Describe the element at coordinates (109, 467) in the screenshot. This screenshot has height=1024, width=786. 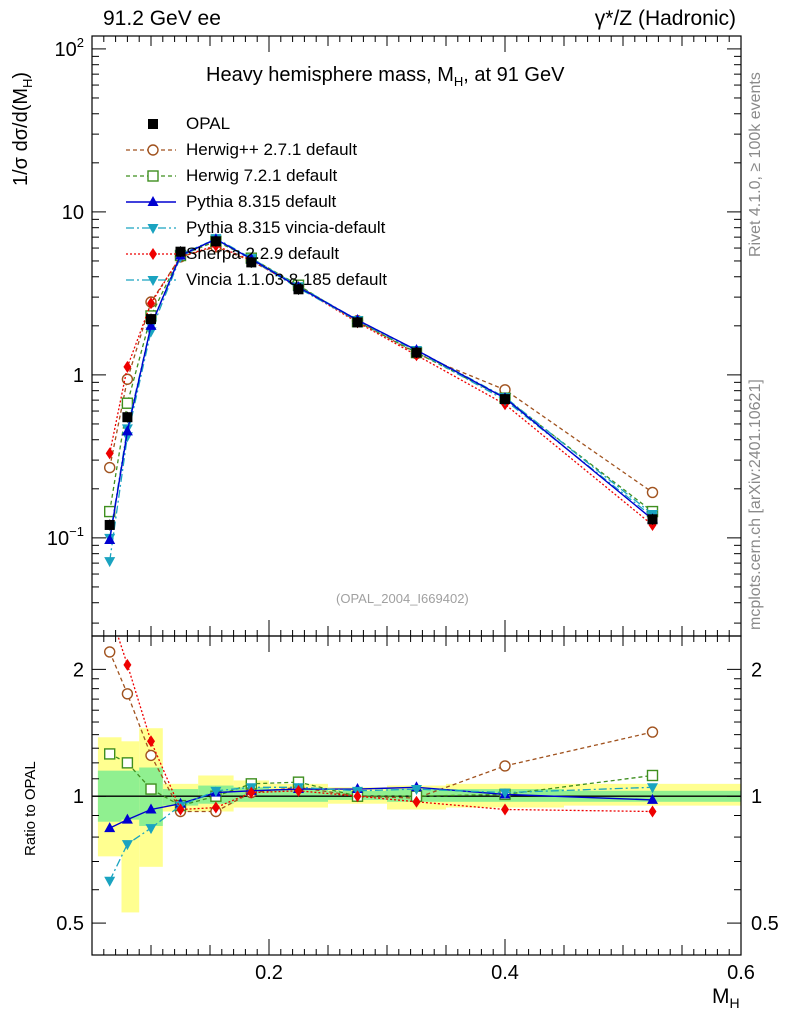
I see `main-point-herwigpp-0-shape` at that location.